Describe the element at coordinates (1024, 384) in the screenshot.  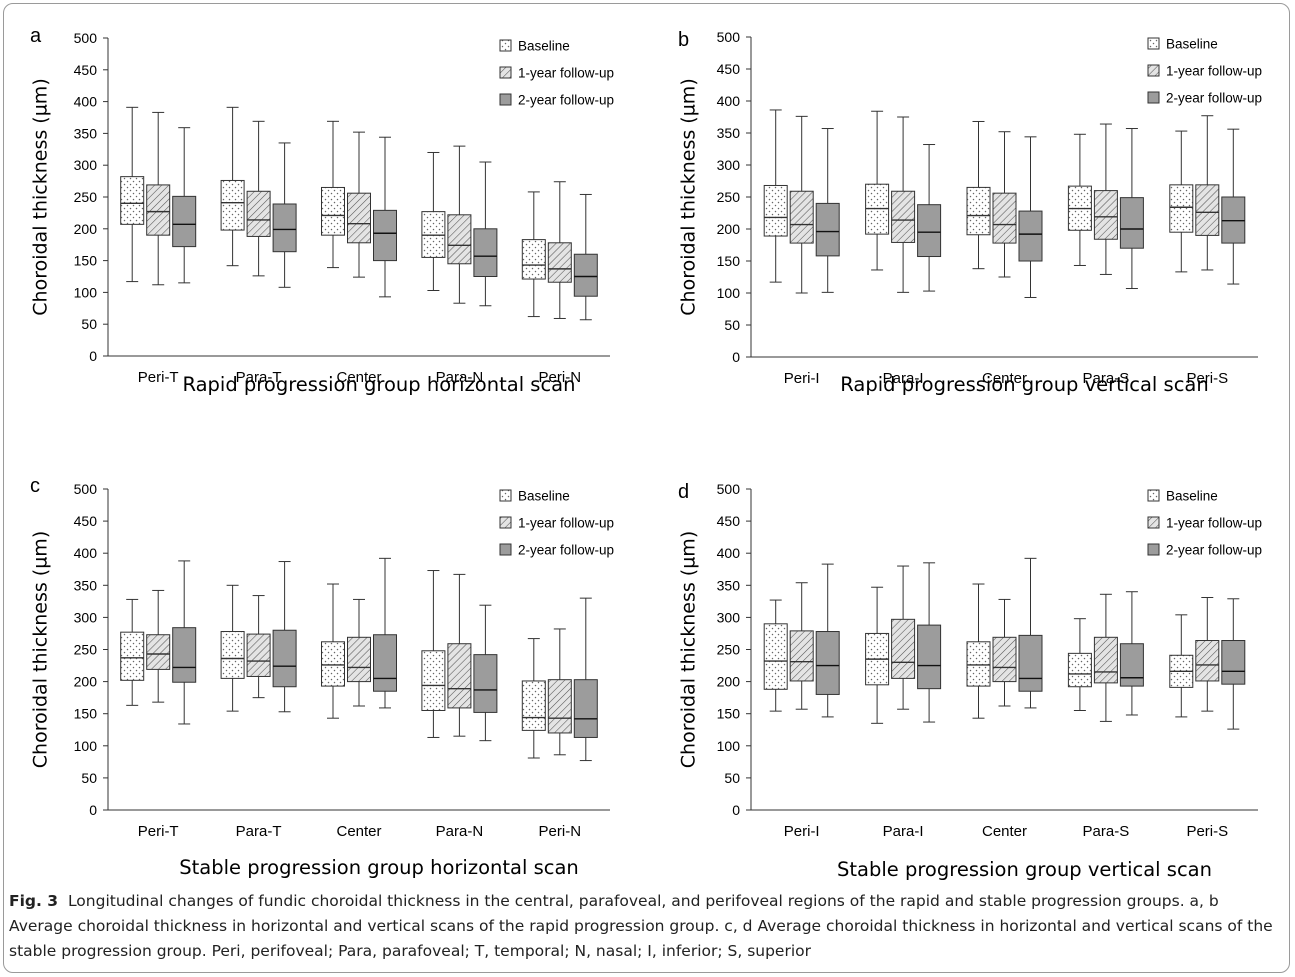
I see `x-axis-title: Rapid progression group vertical scan` at that location.